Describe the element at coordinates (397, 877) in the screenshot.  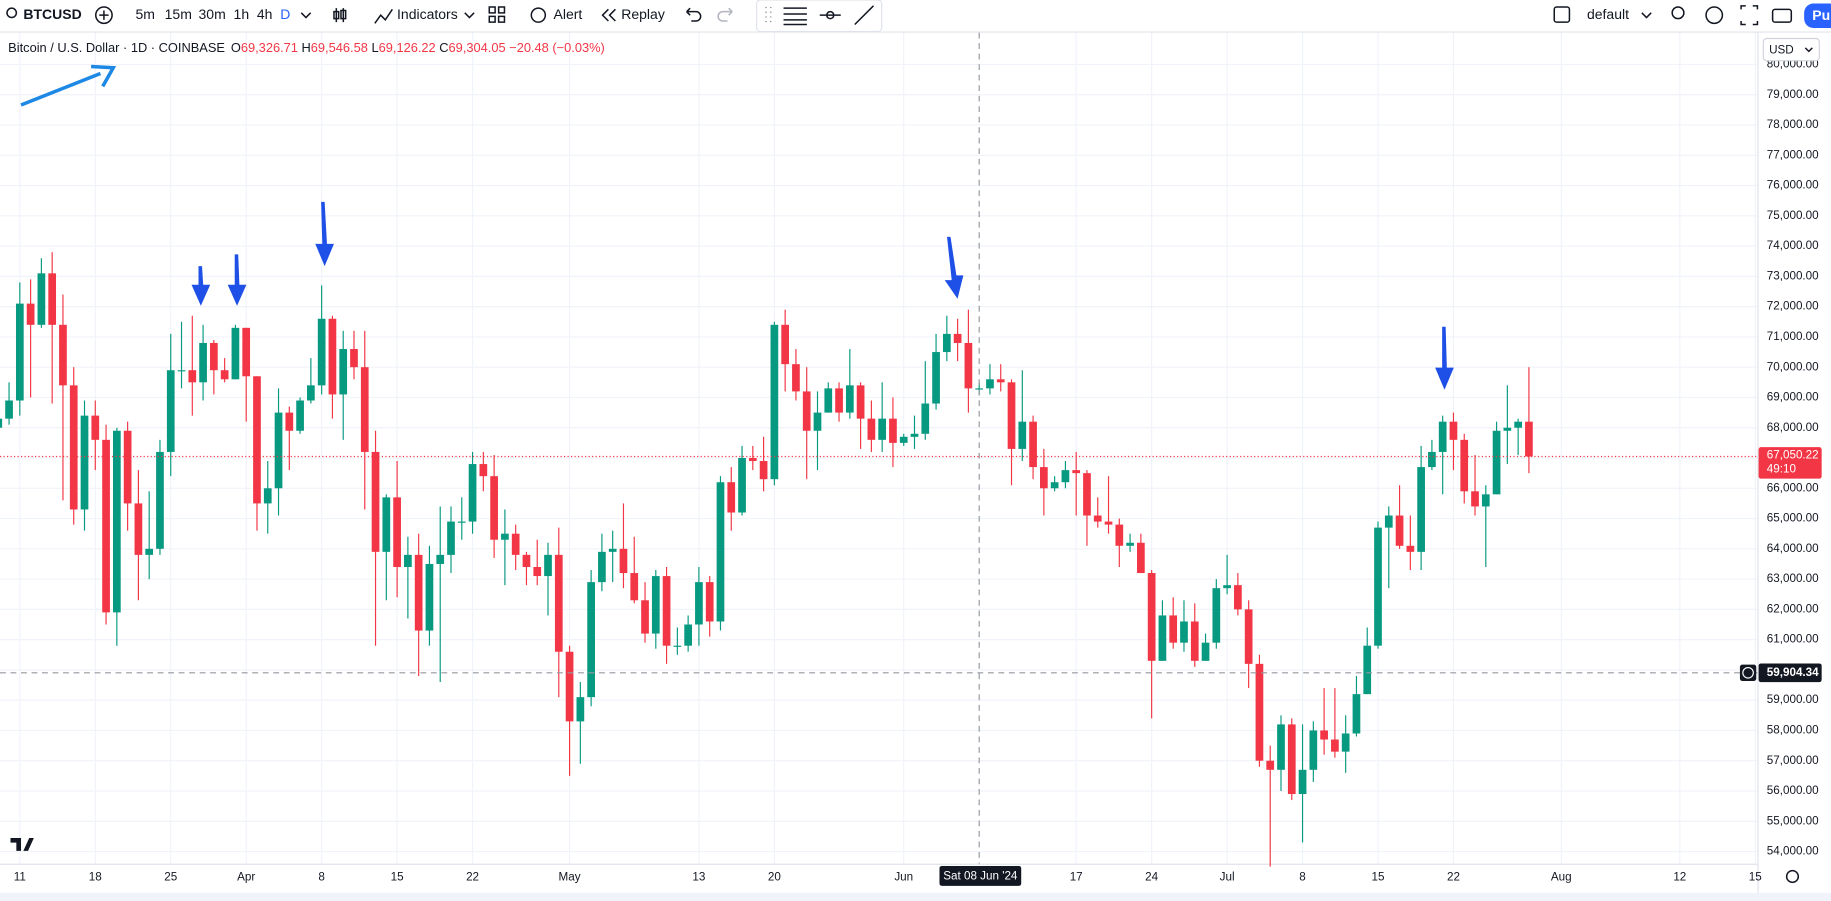
I see `x-tick-label: 15` at that location.